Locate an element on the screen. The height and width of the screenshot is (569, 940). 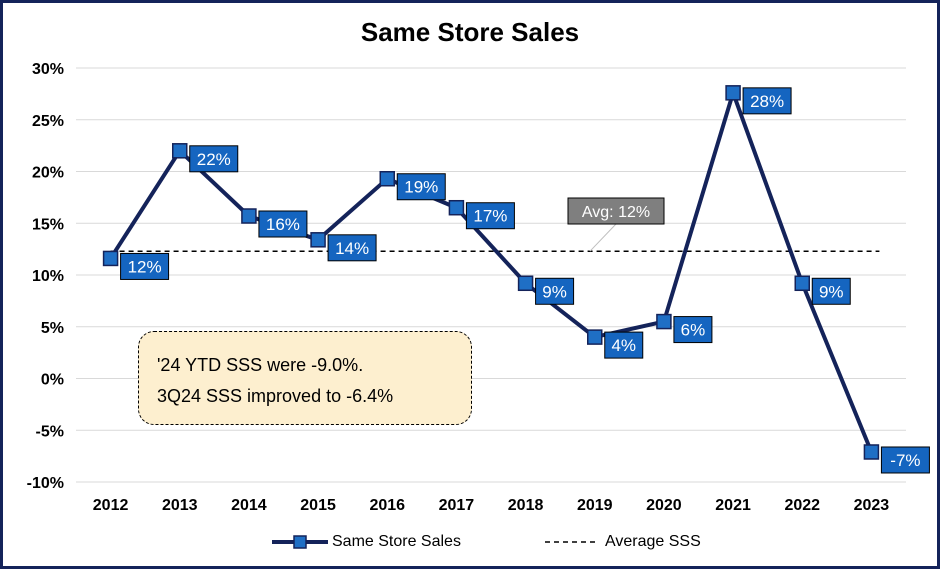
legend-label-average-sss: Average SSS is located at coordinates (653, 541).